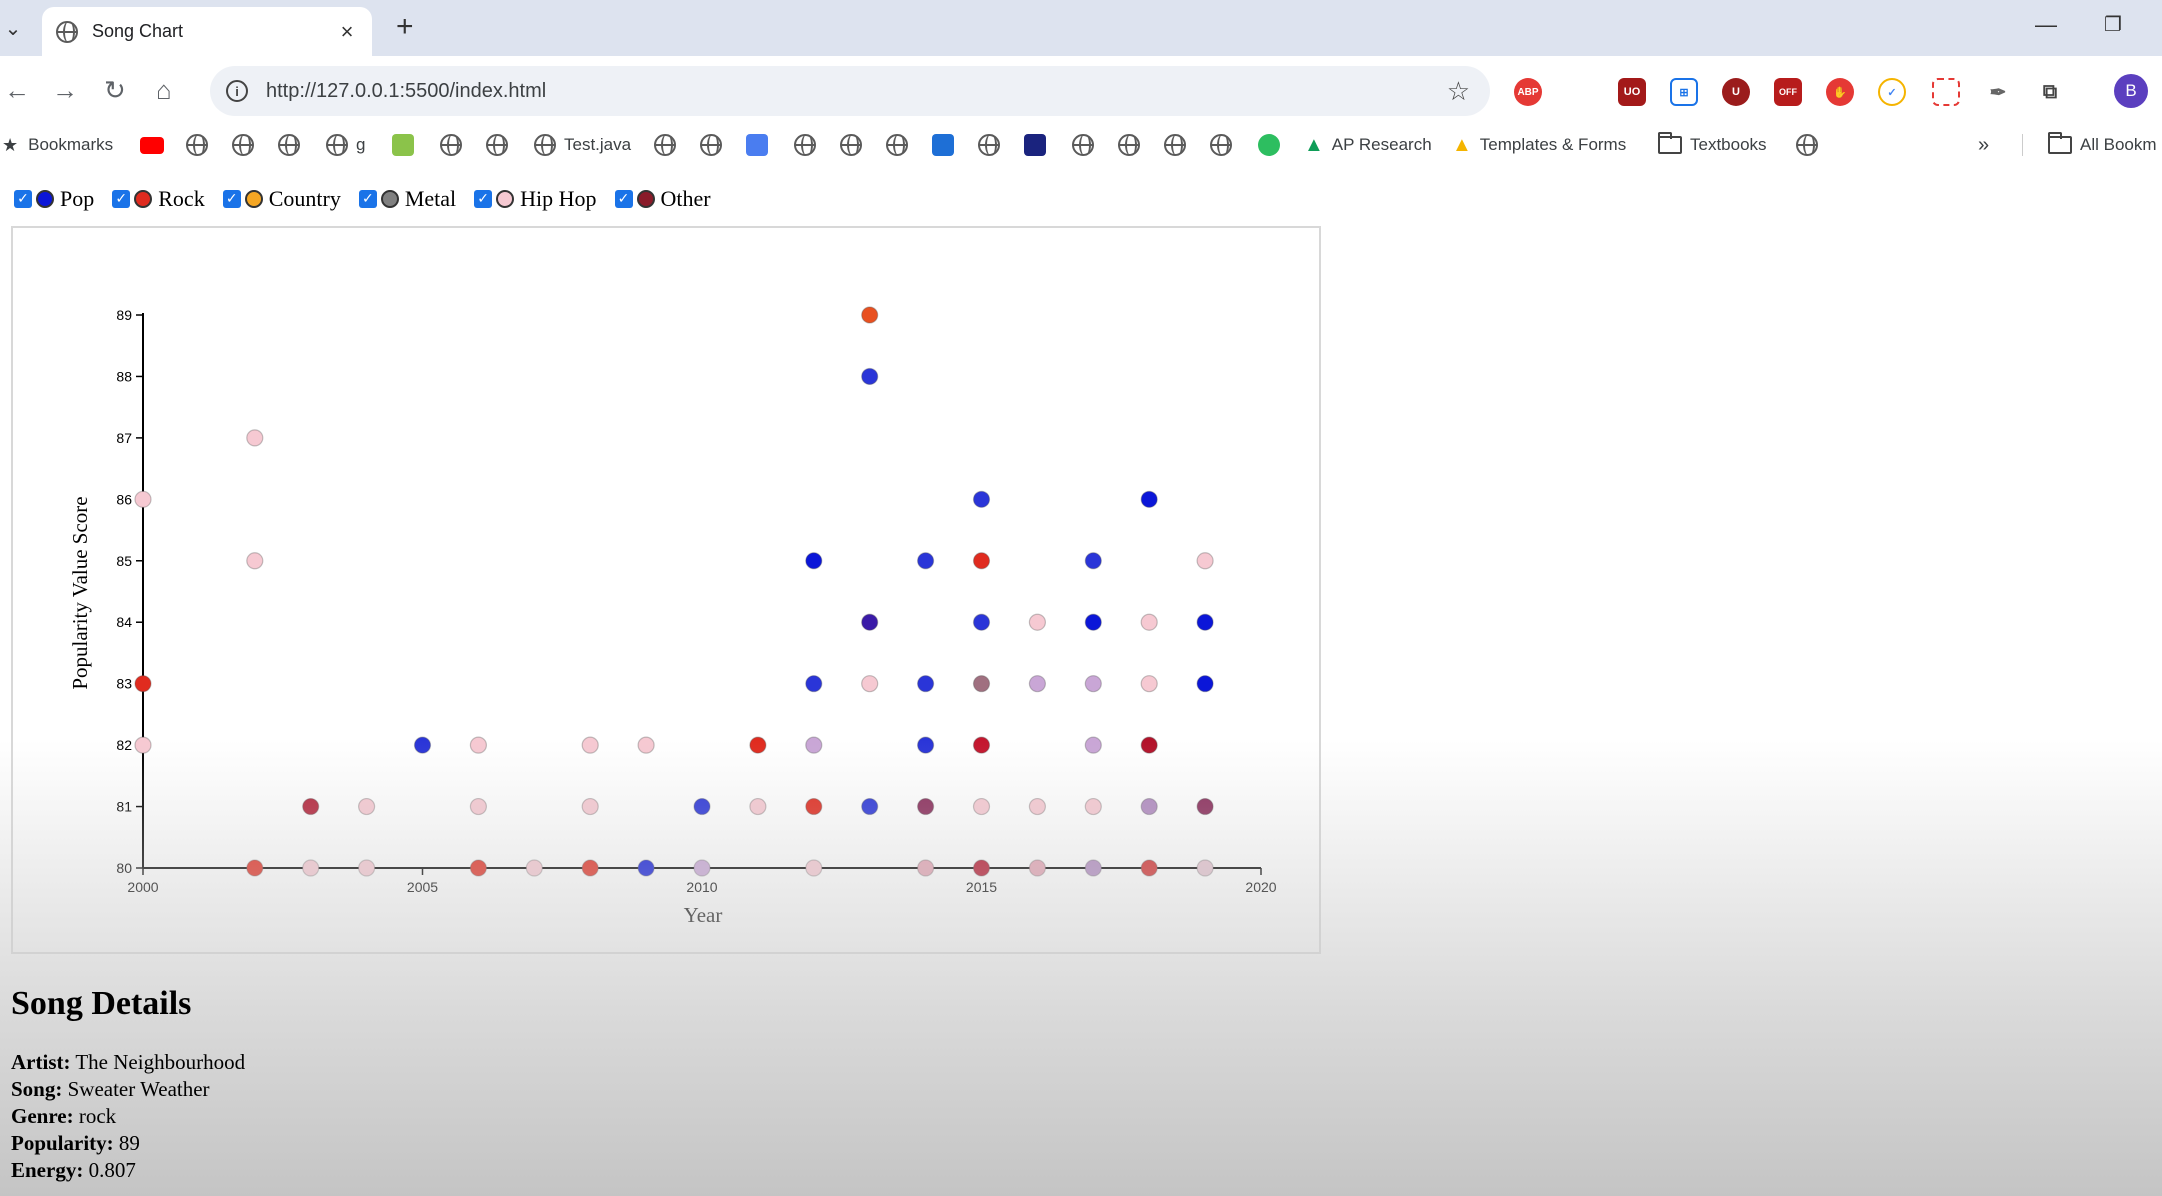 The width and height of the screenshot is (2162, 1196). Describe the element at coordinates (2113, 25) in the screenshot. I see `restore-window-icon: ❐` at that location.